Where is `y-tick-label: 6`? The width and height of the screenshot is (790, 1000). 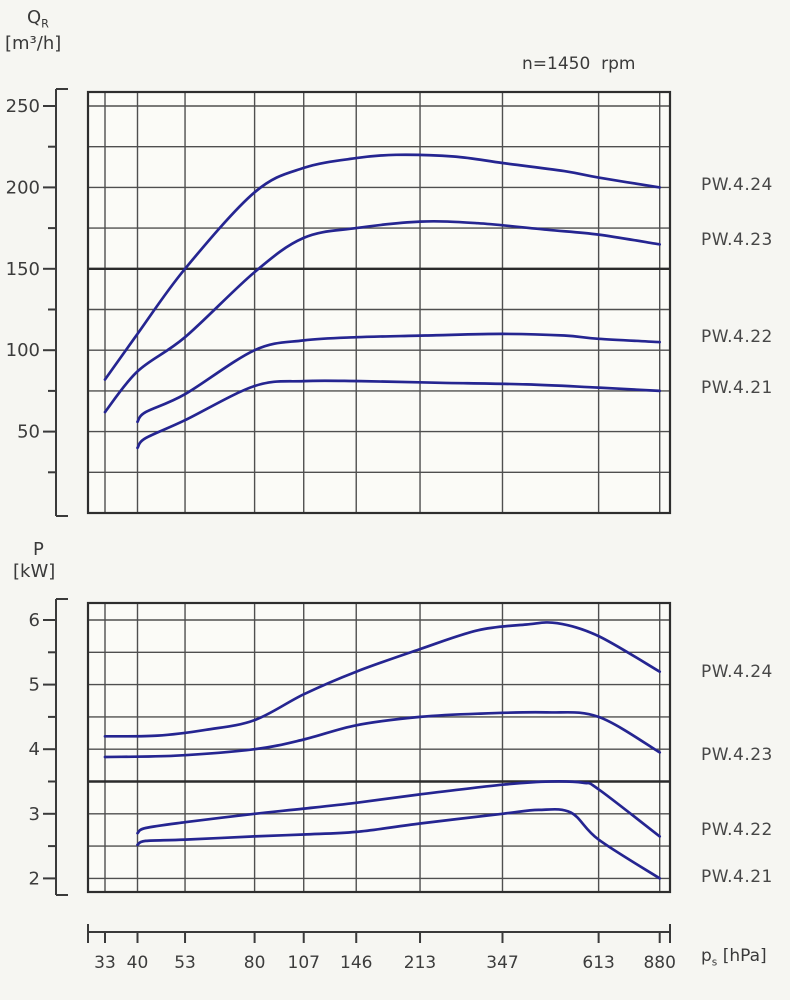
y-tick-label: 6 is located at coordinates (34, 620).